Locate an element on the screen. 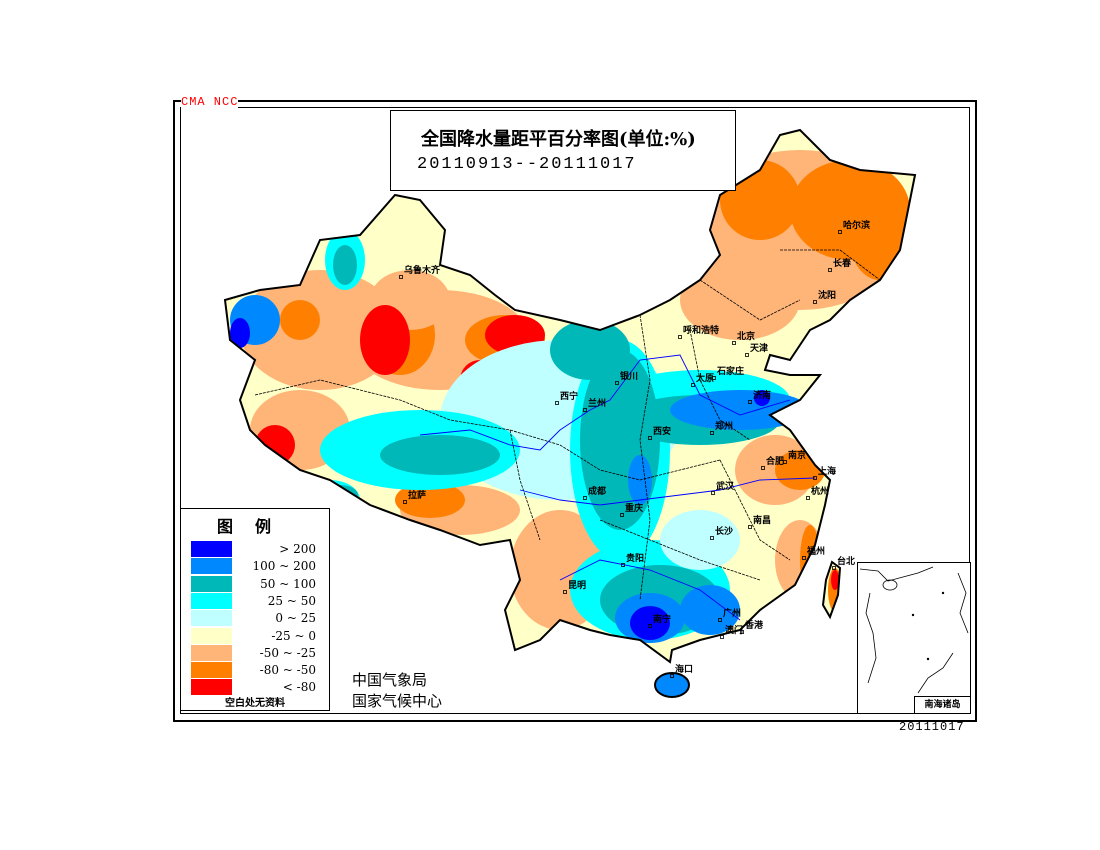  legend-label: -50 ~ -25 is located at coordinates (287, 652).